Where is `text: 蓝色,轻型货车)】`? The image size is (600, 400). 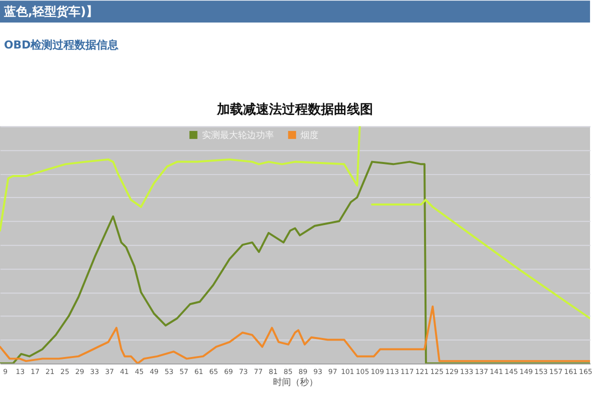 text: 蓝色,轻型货车)】 is located at coordinates (50, 11).